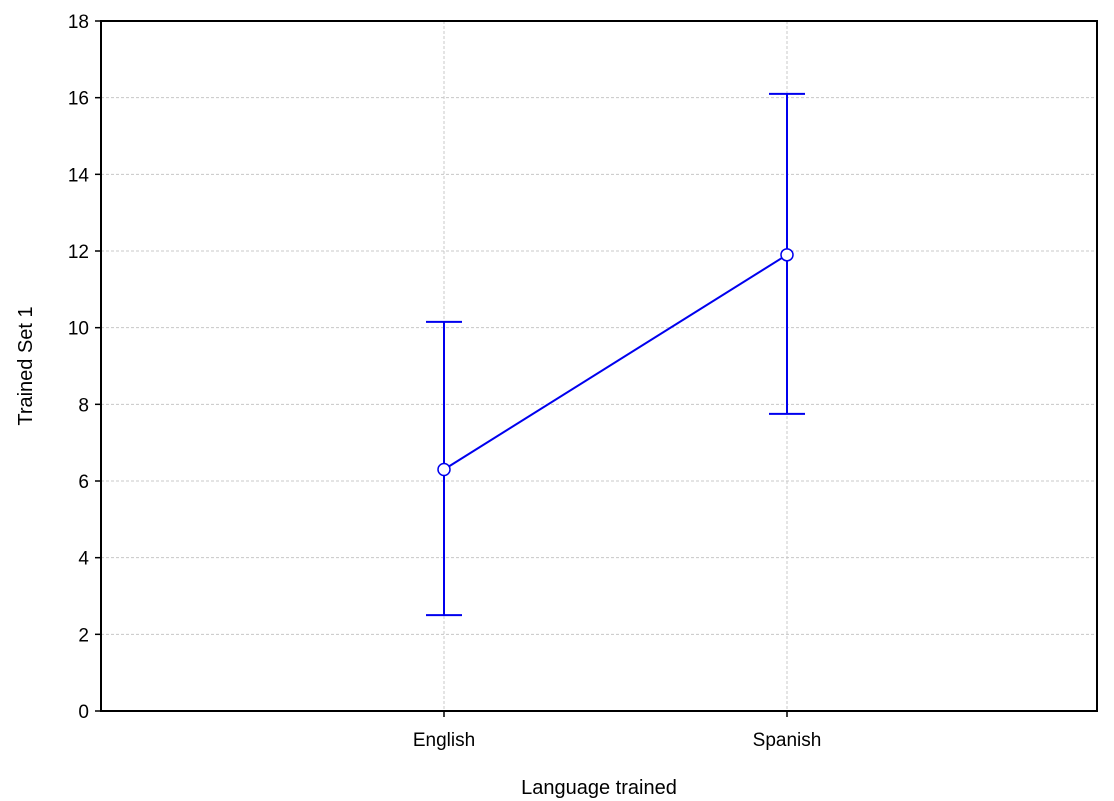  I want to click on y-tick-label: 0, so click(83, 712).